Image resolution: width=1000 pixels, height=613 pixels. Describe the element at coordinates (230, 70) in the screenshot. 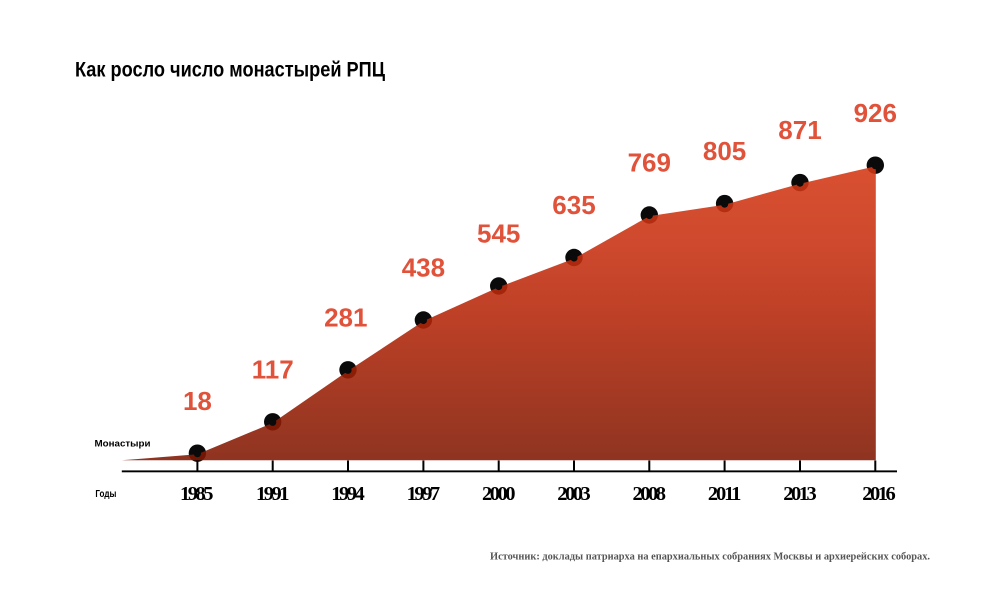

I see `svg-text: Как росло число монастырей РПЦ` at that location.